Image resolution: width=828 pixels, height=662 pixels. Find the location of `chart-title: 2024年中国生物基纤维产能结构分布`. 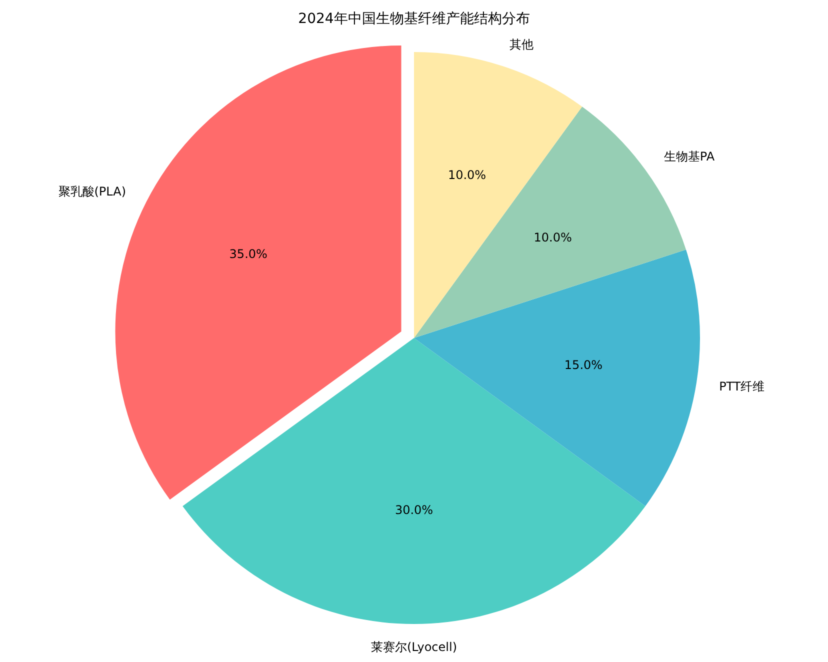

chart-title: 2024年中国生物基纤维产能结构分布 is located at coordinates (414, 19).